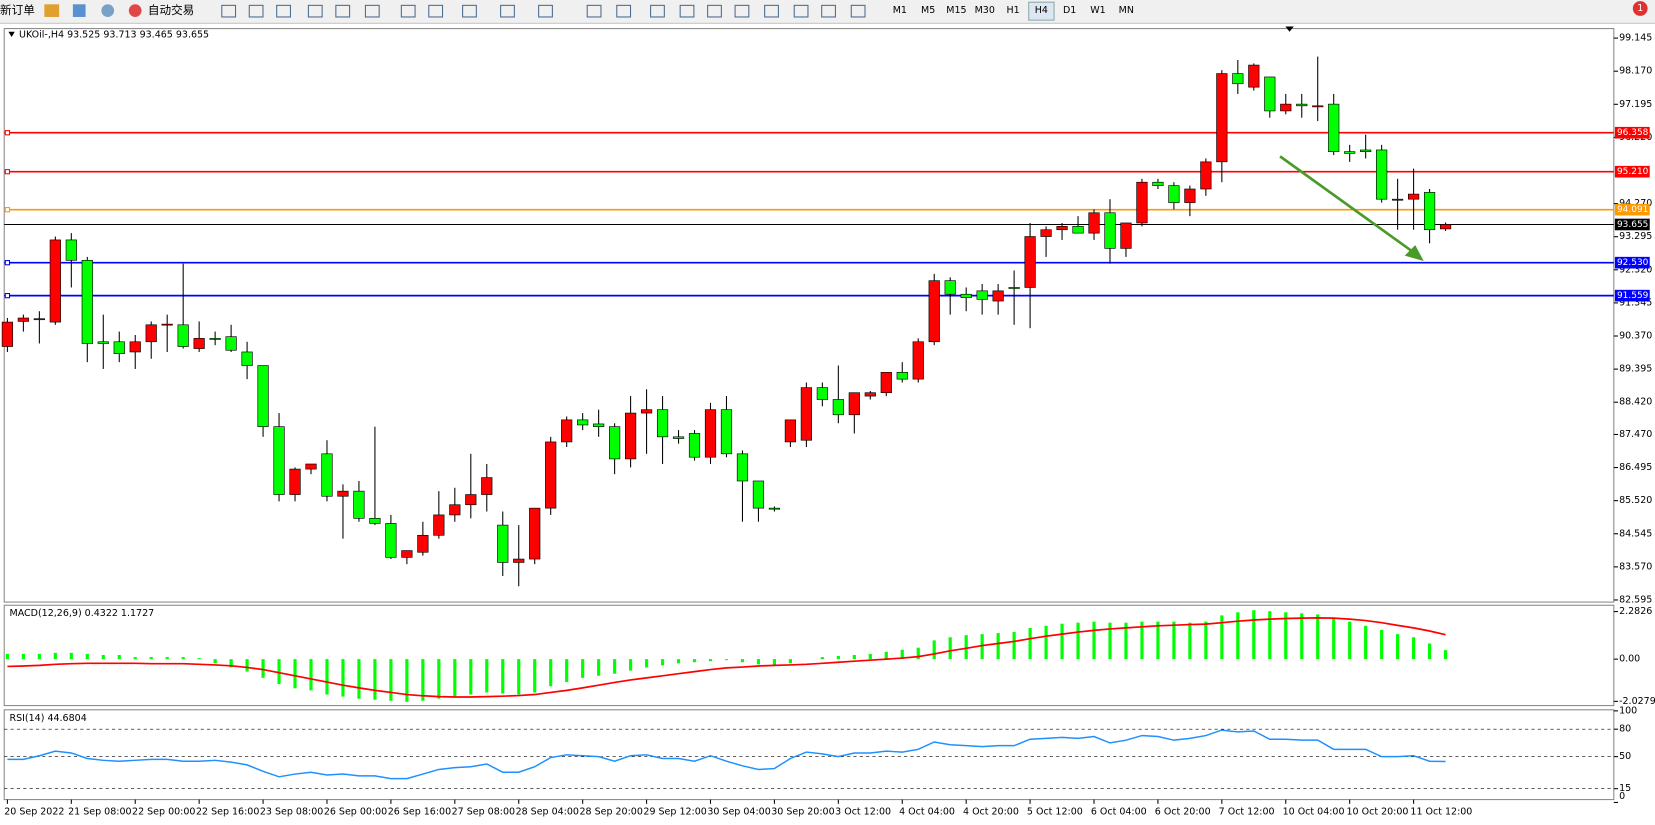 The width and height of the screenshot is (1655, 825). What do you see at coordinates (1632, 225) in the screenshot?
I see `level-label: 93.655` at bounding box center [1632, 225].